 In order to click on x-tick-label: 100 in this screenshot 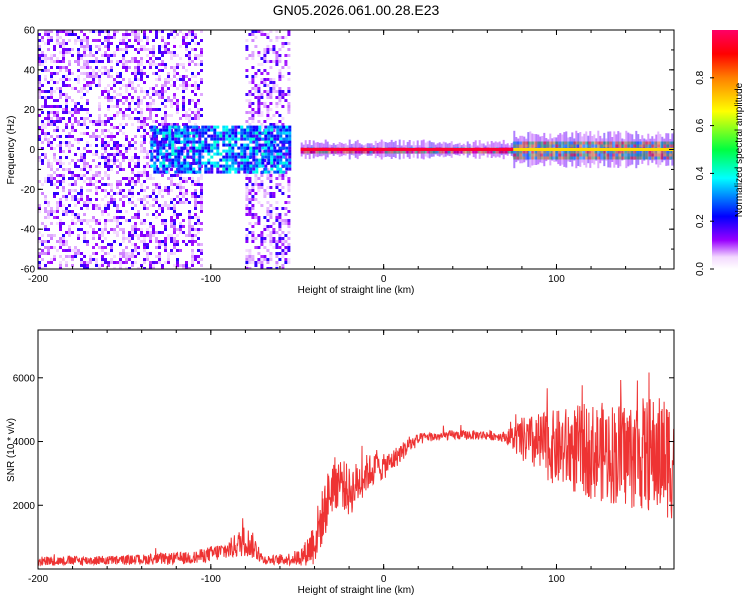, I will do `click(556, 279)`.